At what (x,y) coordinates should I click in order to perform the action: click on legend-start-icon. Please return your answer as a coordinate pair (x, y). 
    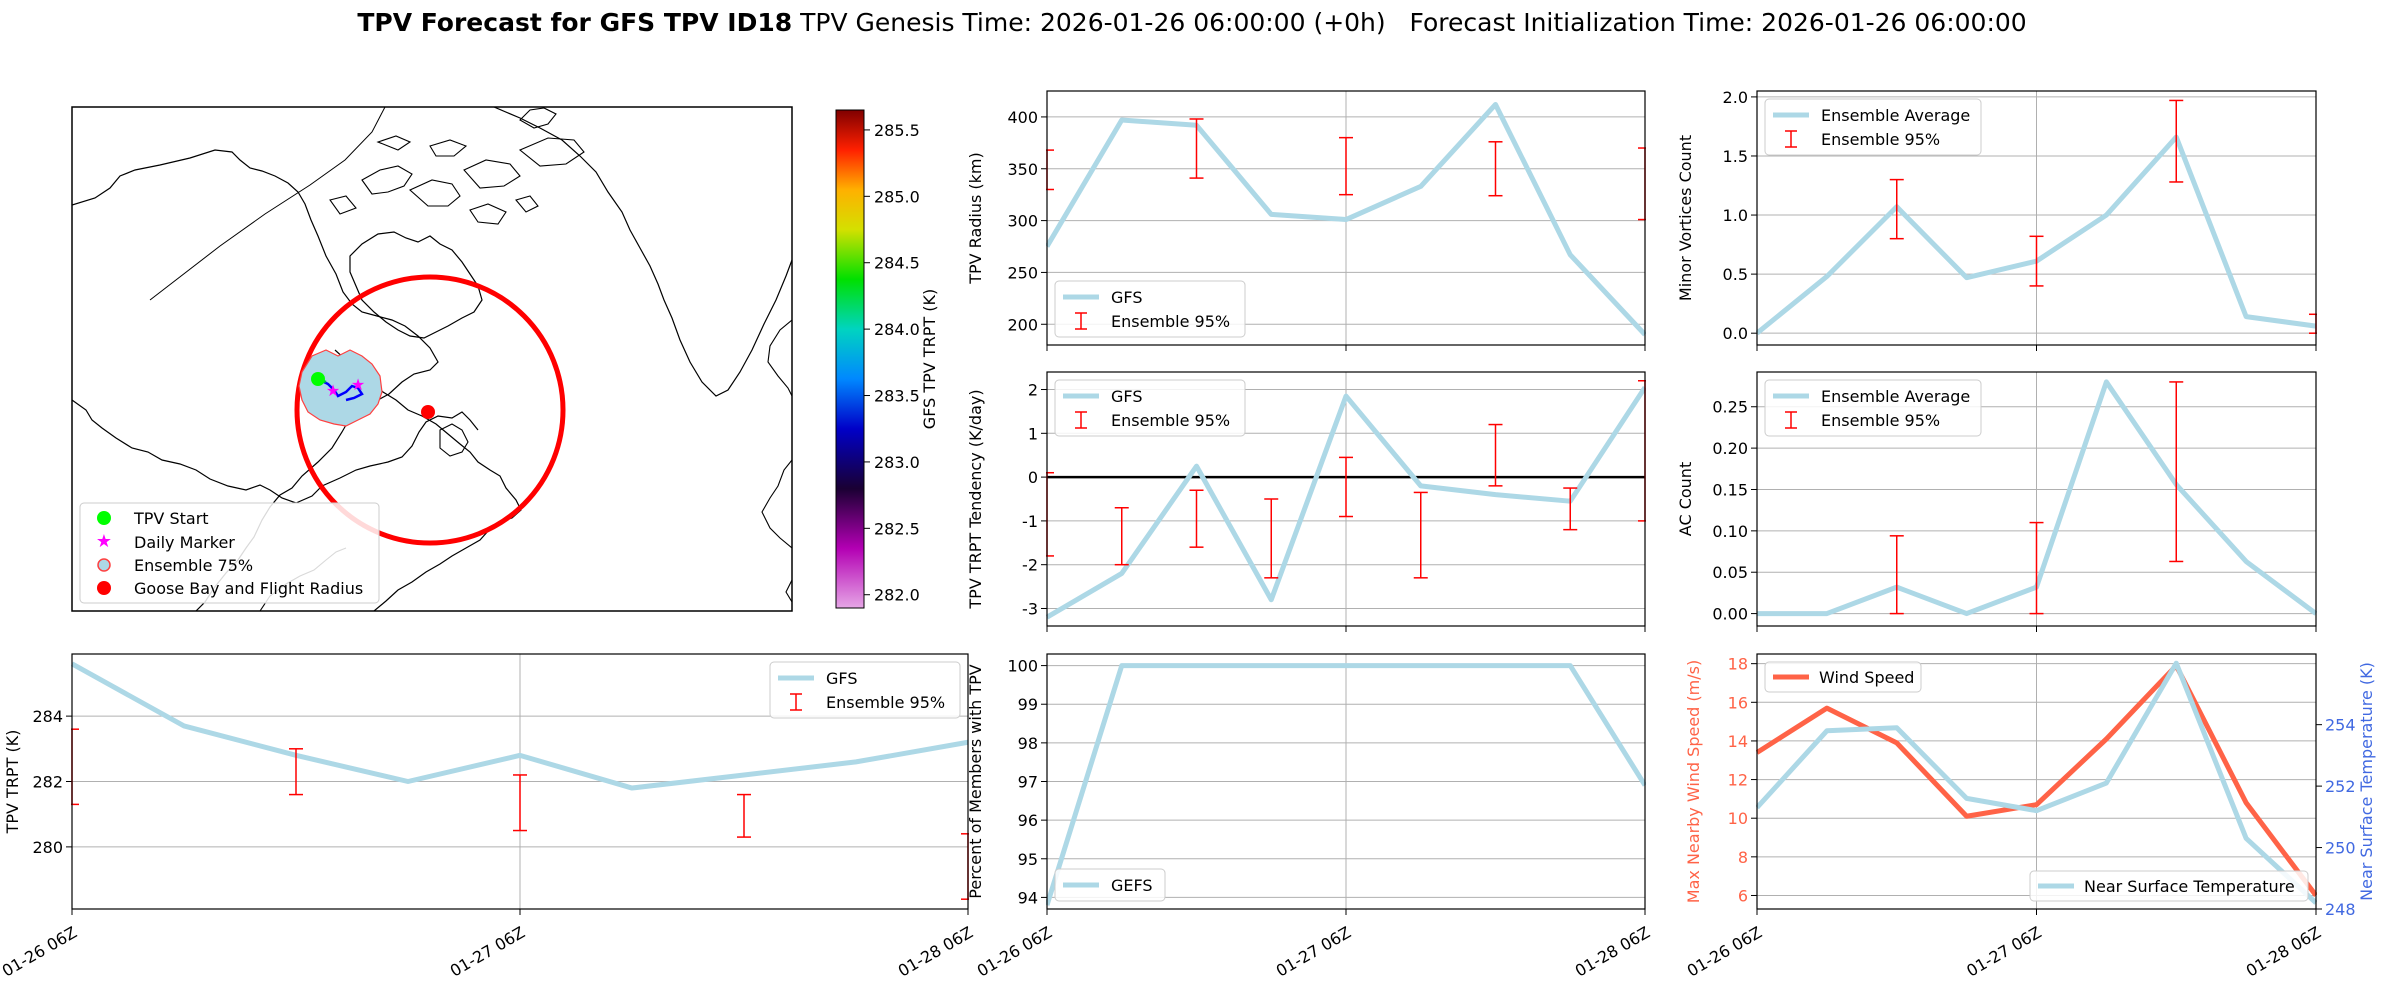
    Looking at the image, I should click on (104, 518).